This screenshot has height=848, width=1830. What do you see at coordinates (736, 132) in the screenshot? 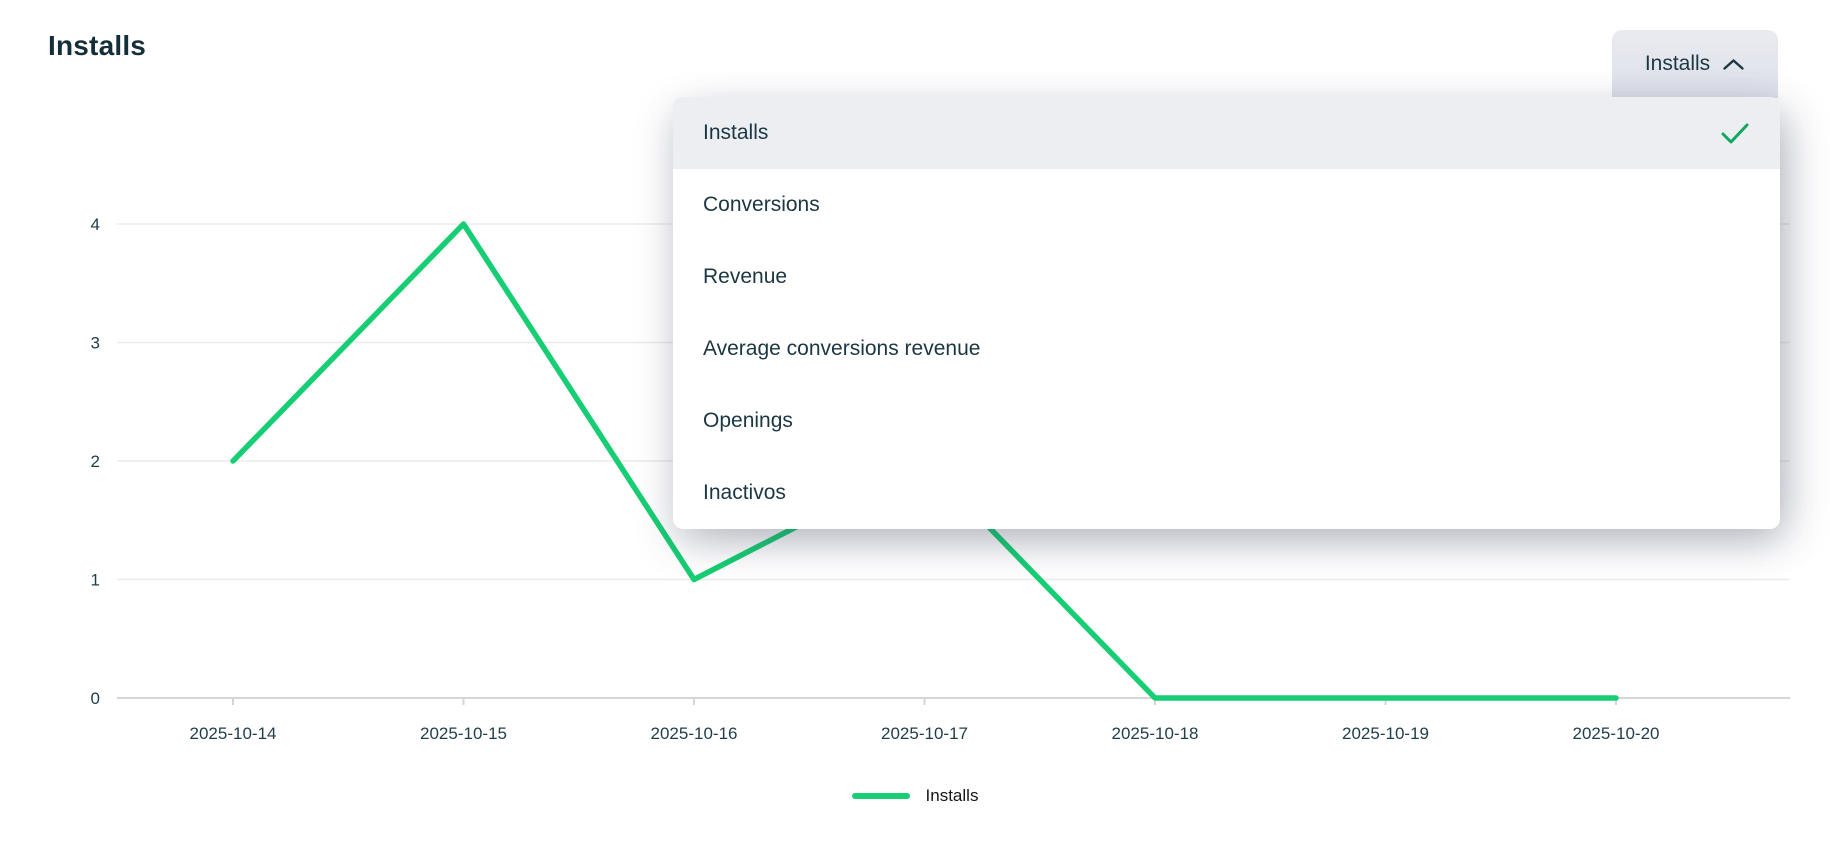
I see `dropdown-option-label: Installs` at bounding box center [736, 132].